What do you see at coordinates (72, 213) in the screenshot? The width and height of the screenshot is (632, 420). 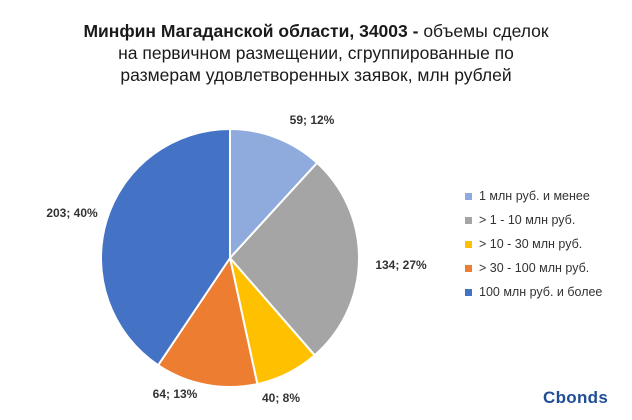 I see `data-label-5: 203; 40%` at bounding box center [72, 213].